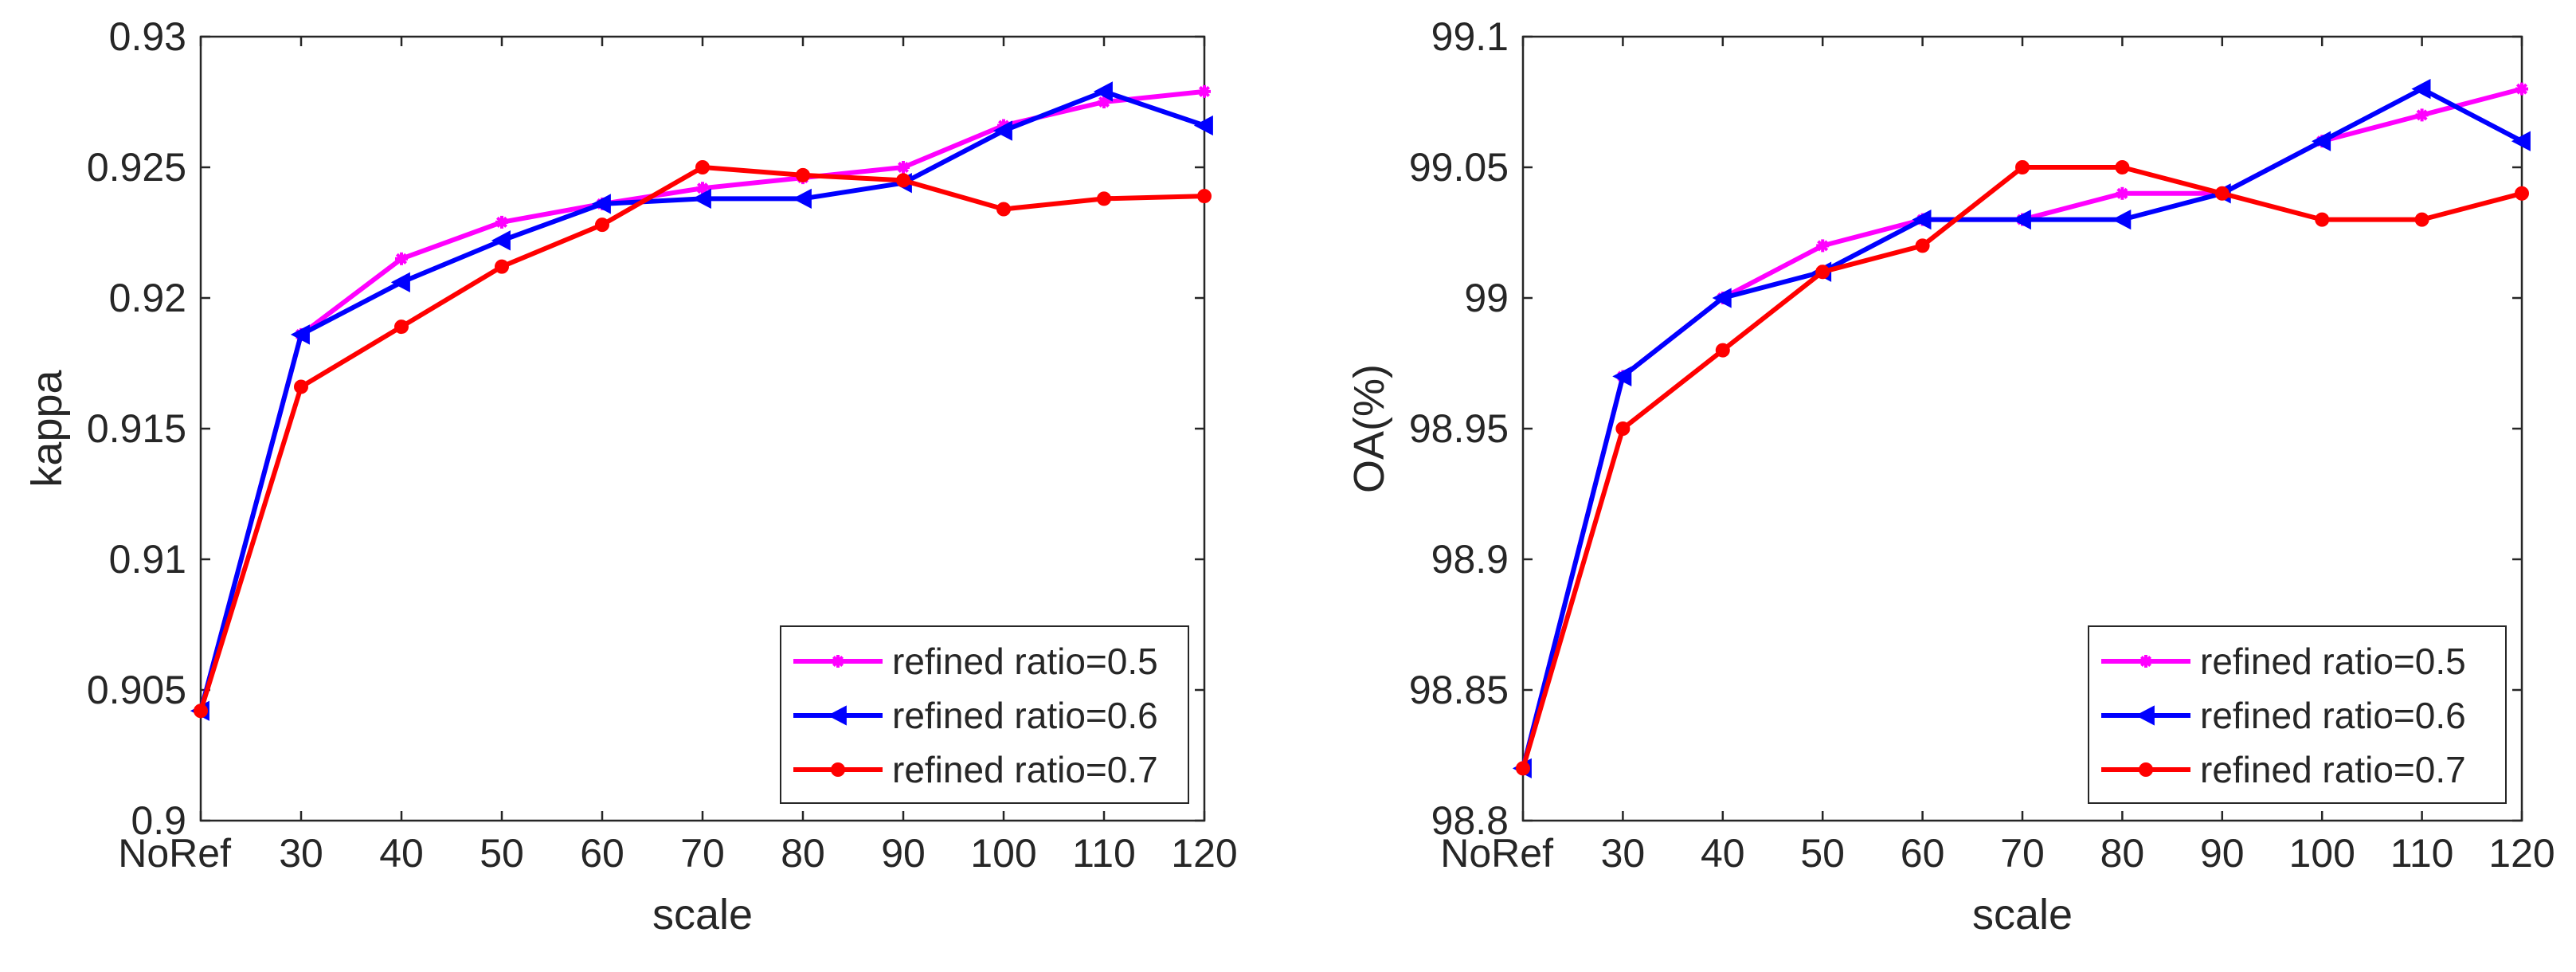  I want to click on y-tick-label: 98.9, so click(1470, 559).